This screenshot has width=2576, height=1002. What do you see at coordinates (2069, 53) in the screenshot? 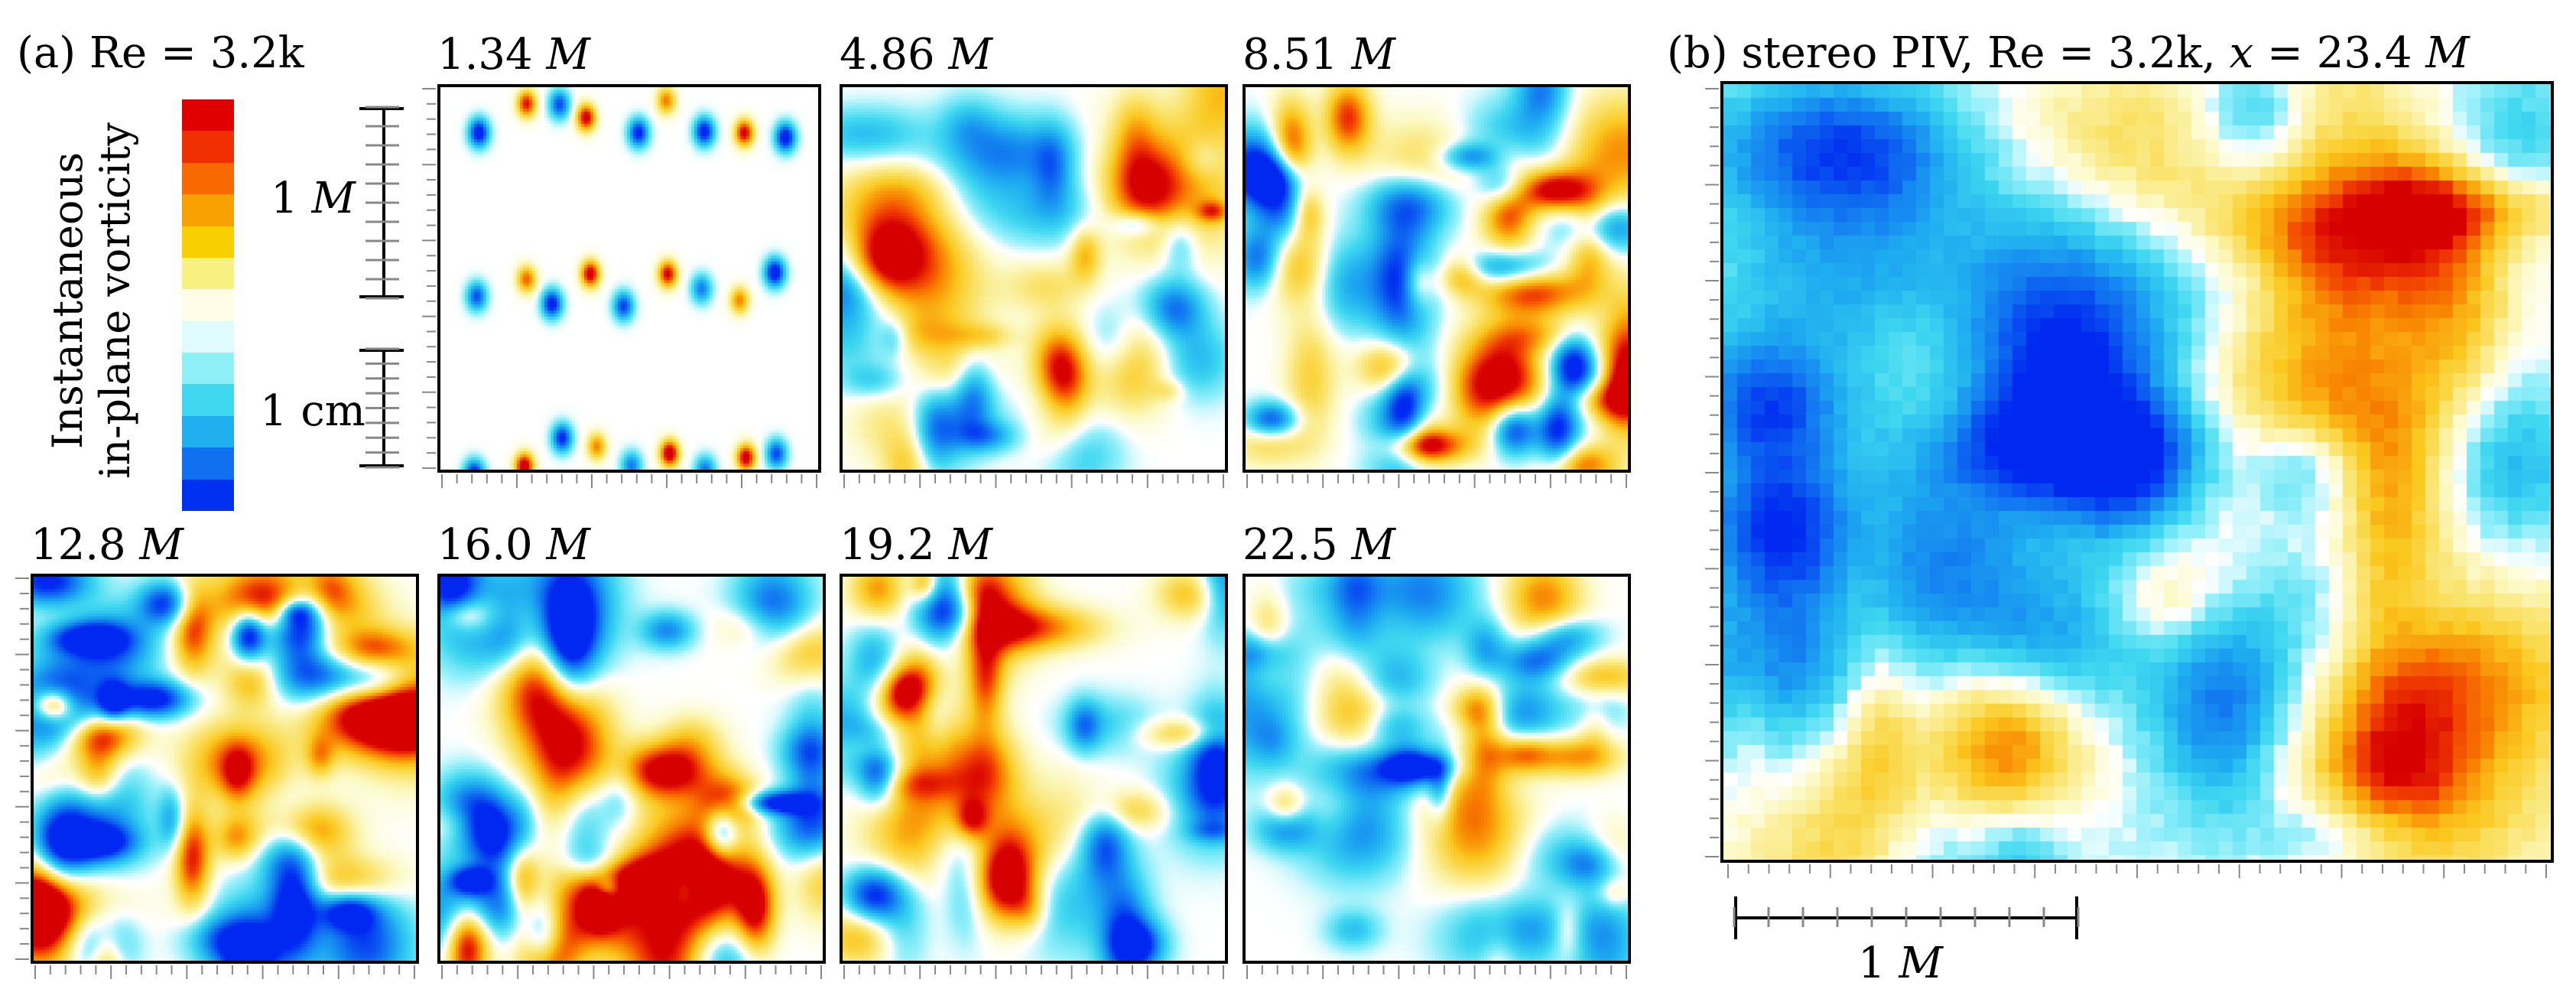
I see `panel-b-label: (b) stereo PIV, Re = 3.2k, x = 23.4 M` at bounding box center [2069, 53].